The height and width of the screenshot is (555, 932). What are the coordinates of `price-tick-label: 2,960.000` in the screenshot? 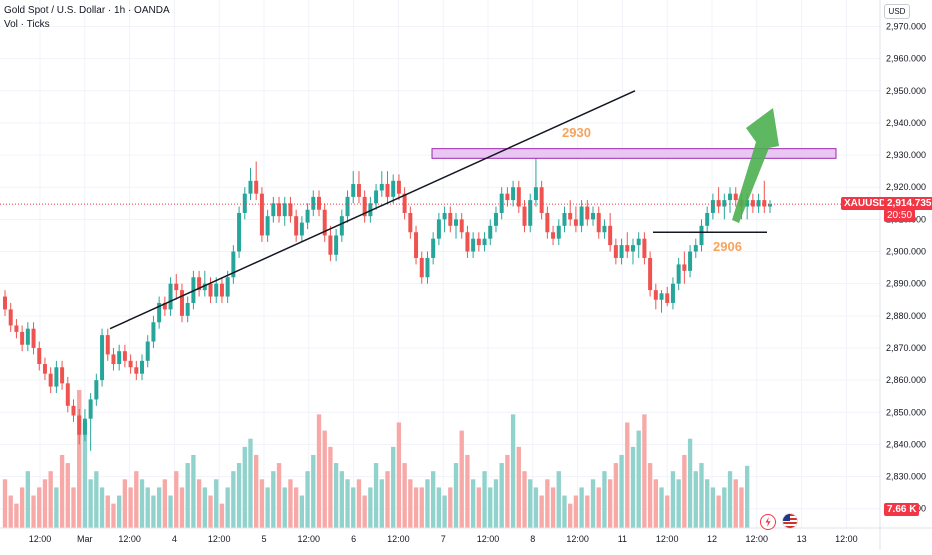 It's located at (906, 59).